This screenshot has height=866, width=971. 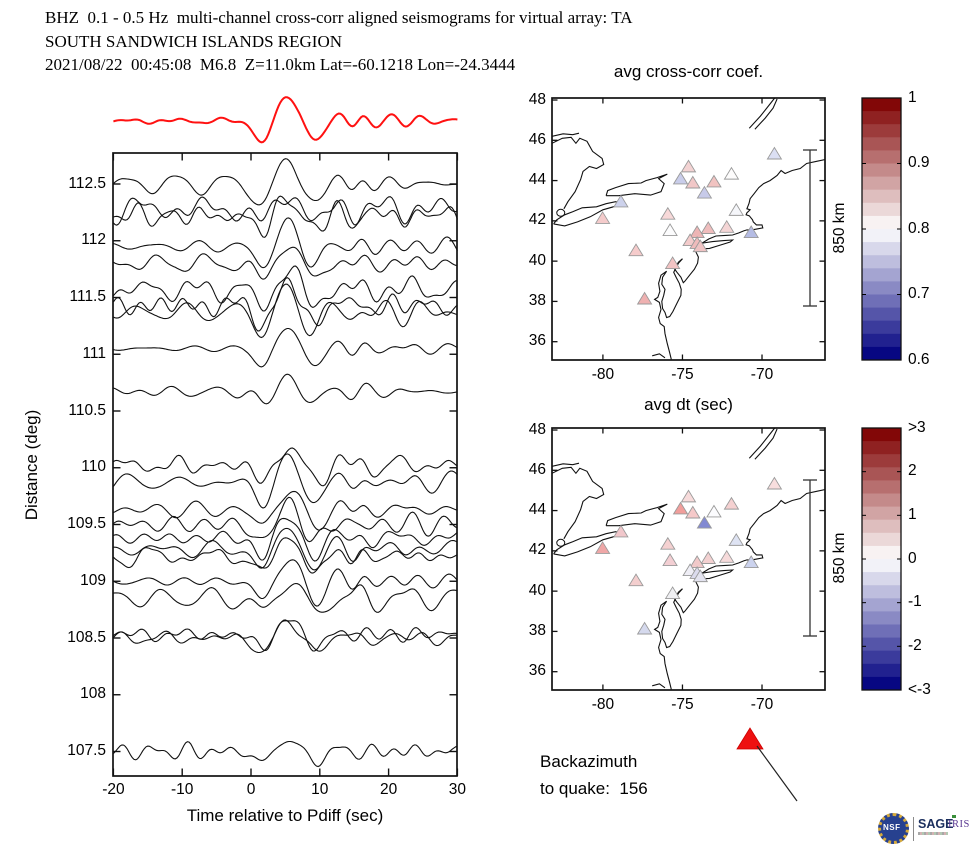 I want to click on seis-x-tick-label: 0, so click(x=251, y=789).